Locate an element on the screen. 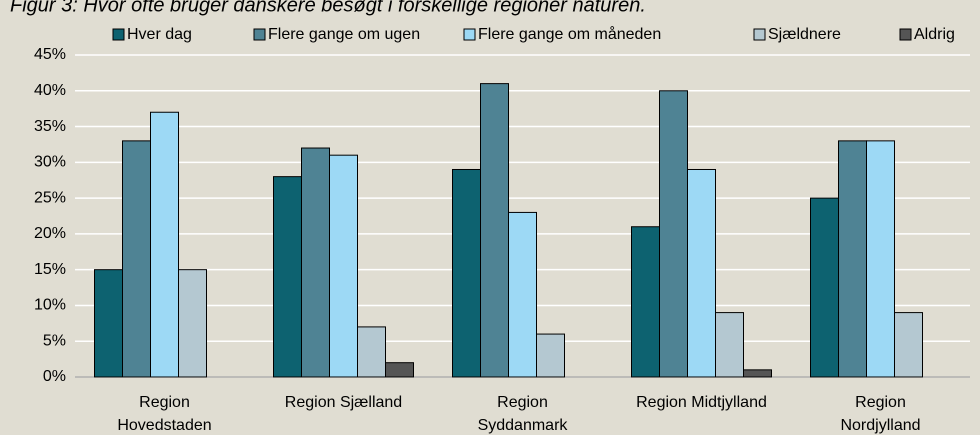  y-tick-label: 10% is located at coordinates (50, 305).